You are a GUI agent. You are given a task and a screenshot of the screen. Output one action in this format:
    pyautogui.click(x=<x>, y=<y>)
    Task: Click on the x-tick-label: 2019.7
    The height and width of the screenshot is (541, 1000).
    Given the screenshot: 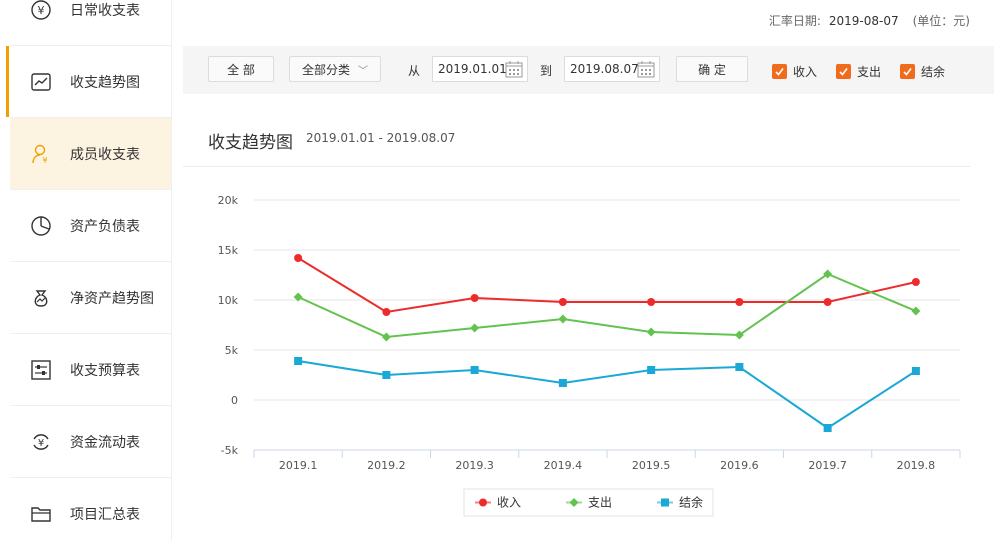 What is the action you would take?
    pyautogui.click(x=827, y=465)
    